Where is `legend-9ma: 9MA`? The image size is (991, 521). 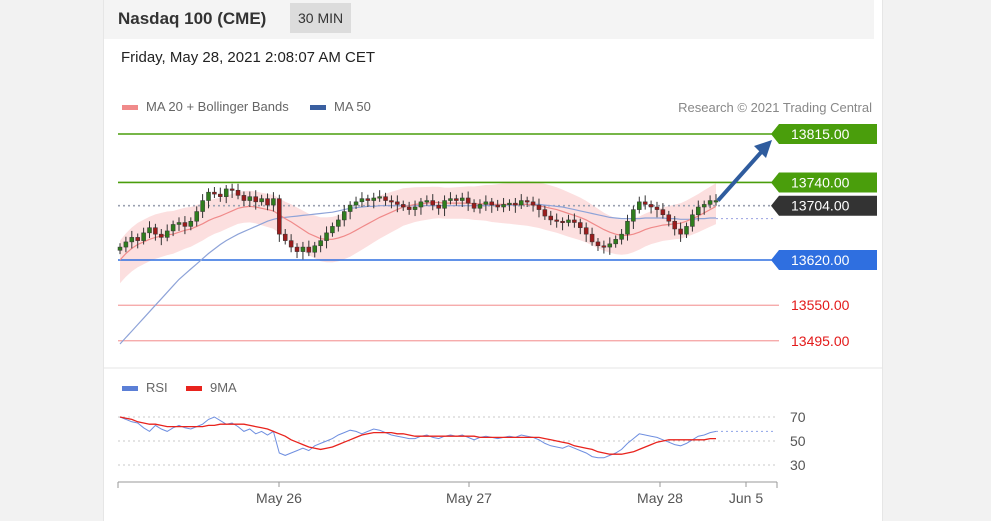
legend-9ma: 9MA is located at coordinates (211, 387).